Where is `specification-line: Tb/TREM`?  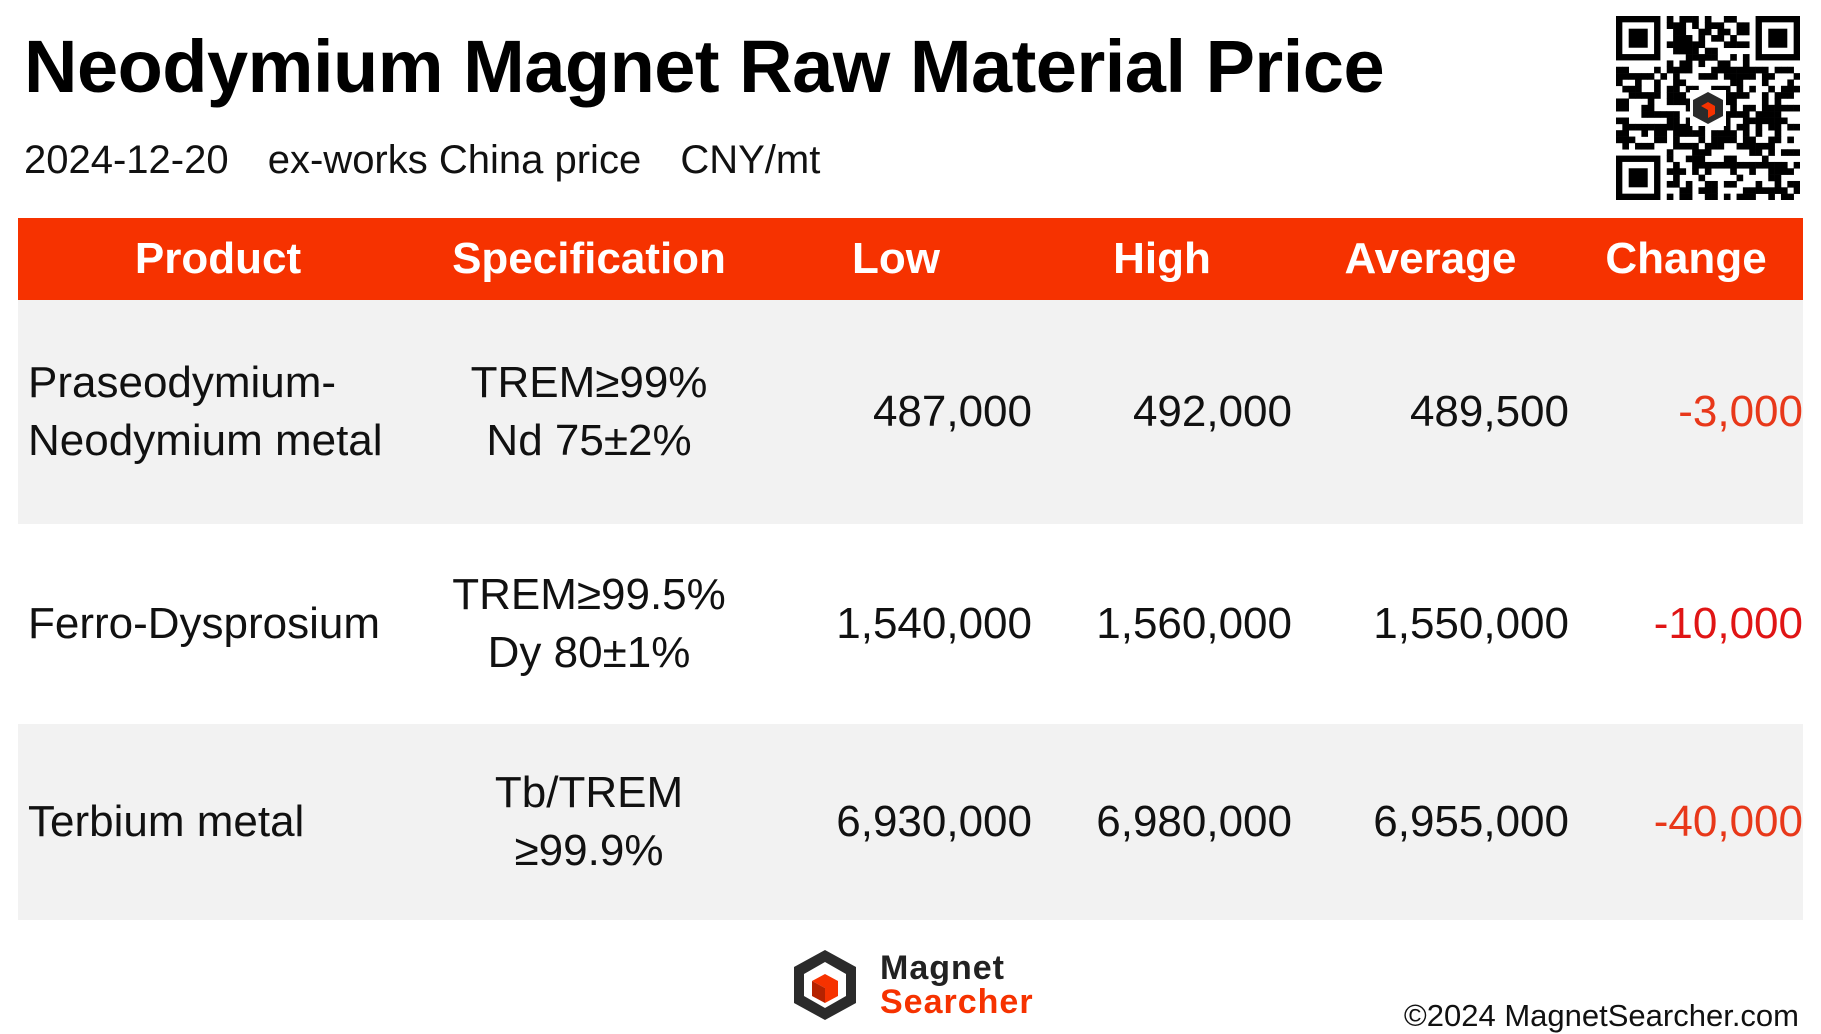 specification-line: Tb/TREM is located at coordinates (589, 792).